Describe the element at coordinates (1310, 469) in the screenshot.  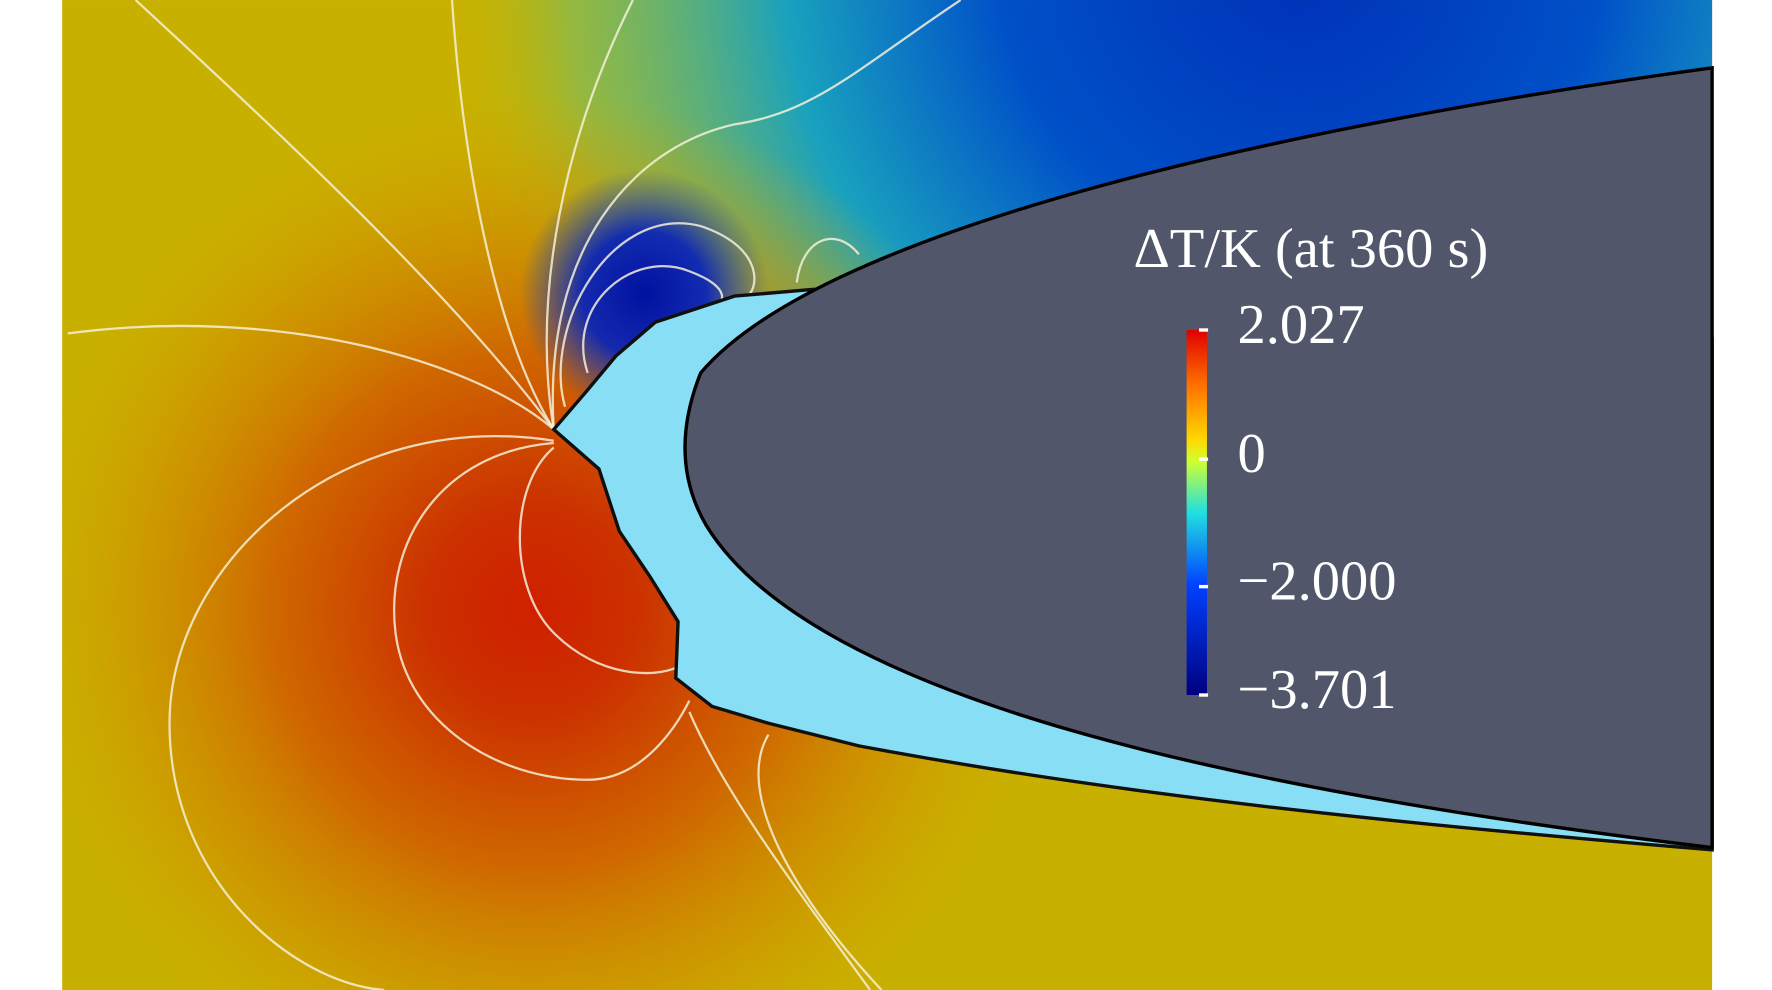
I see `colorbar: ΔT/K (at 360 s) 2.027 0 −2.000 −3.701` at that location.